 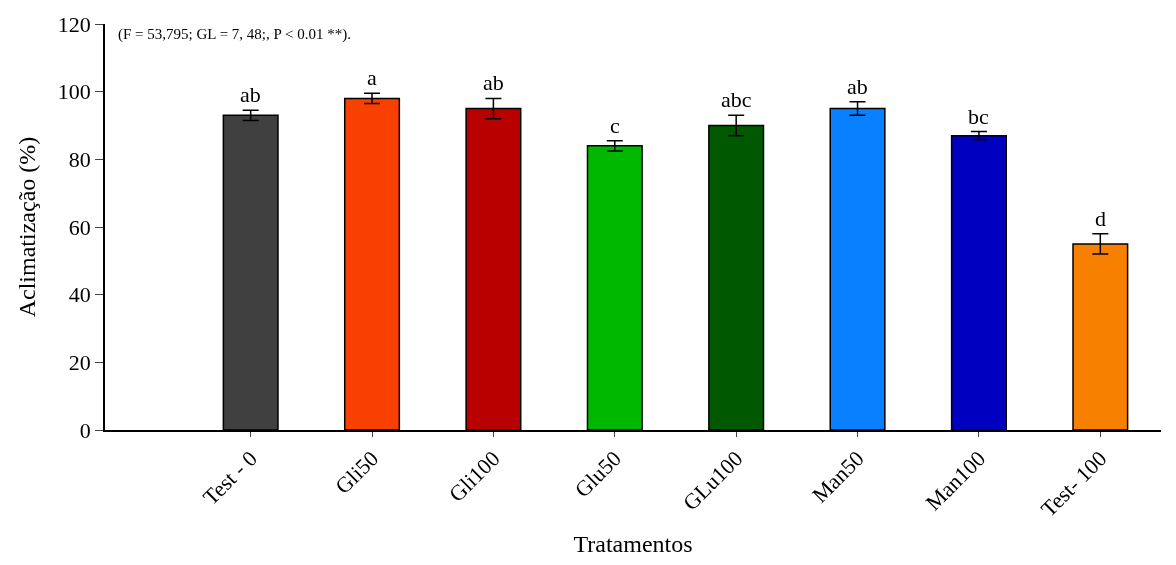 I want to click on data-label: abc, so click(x=736, y=99).